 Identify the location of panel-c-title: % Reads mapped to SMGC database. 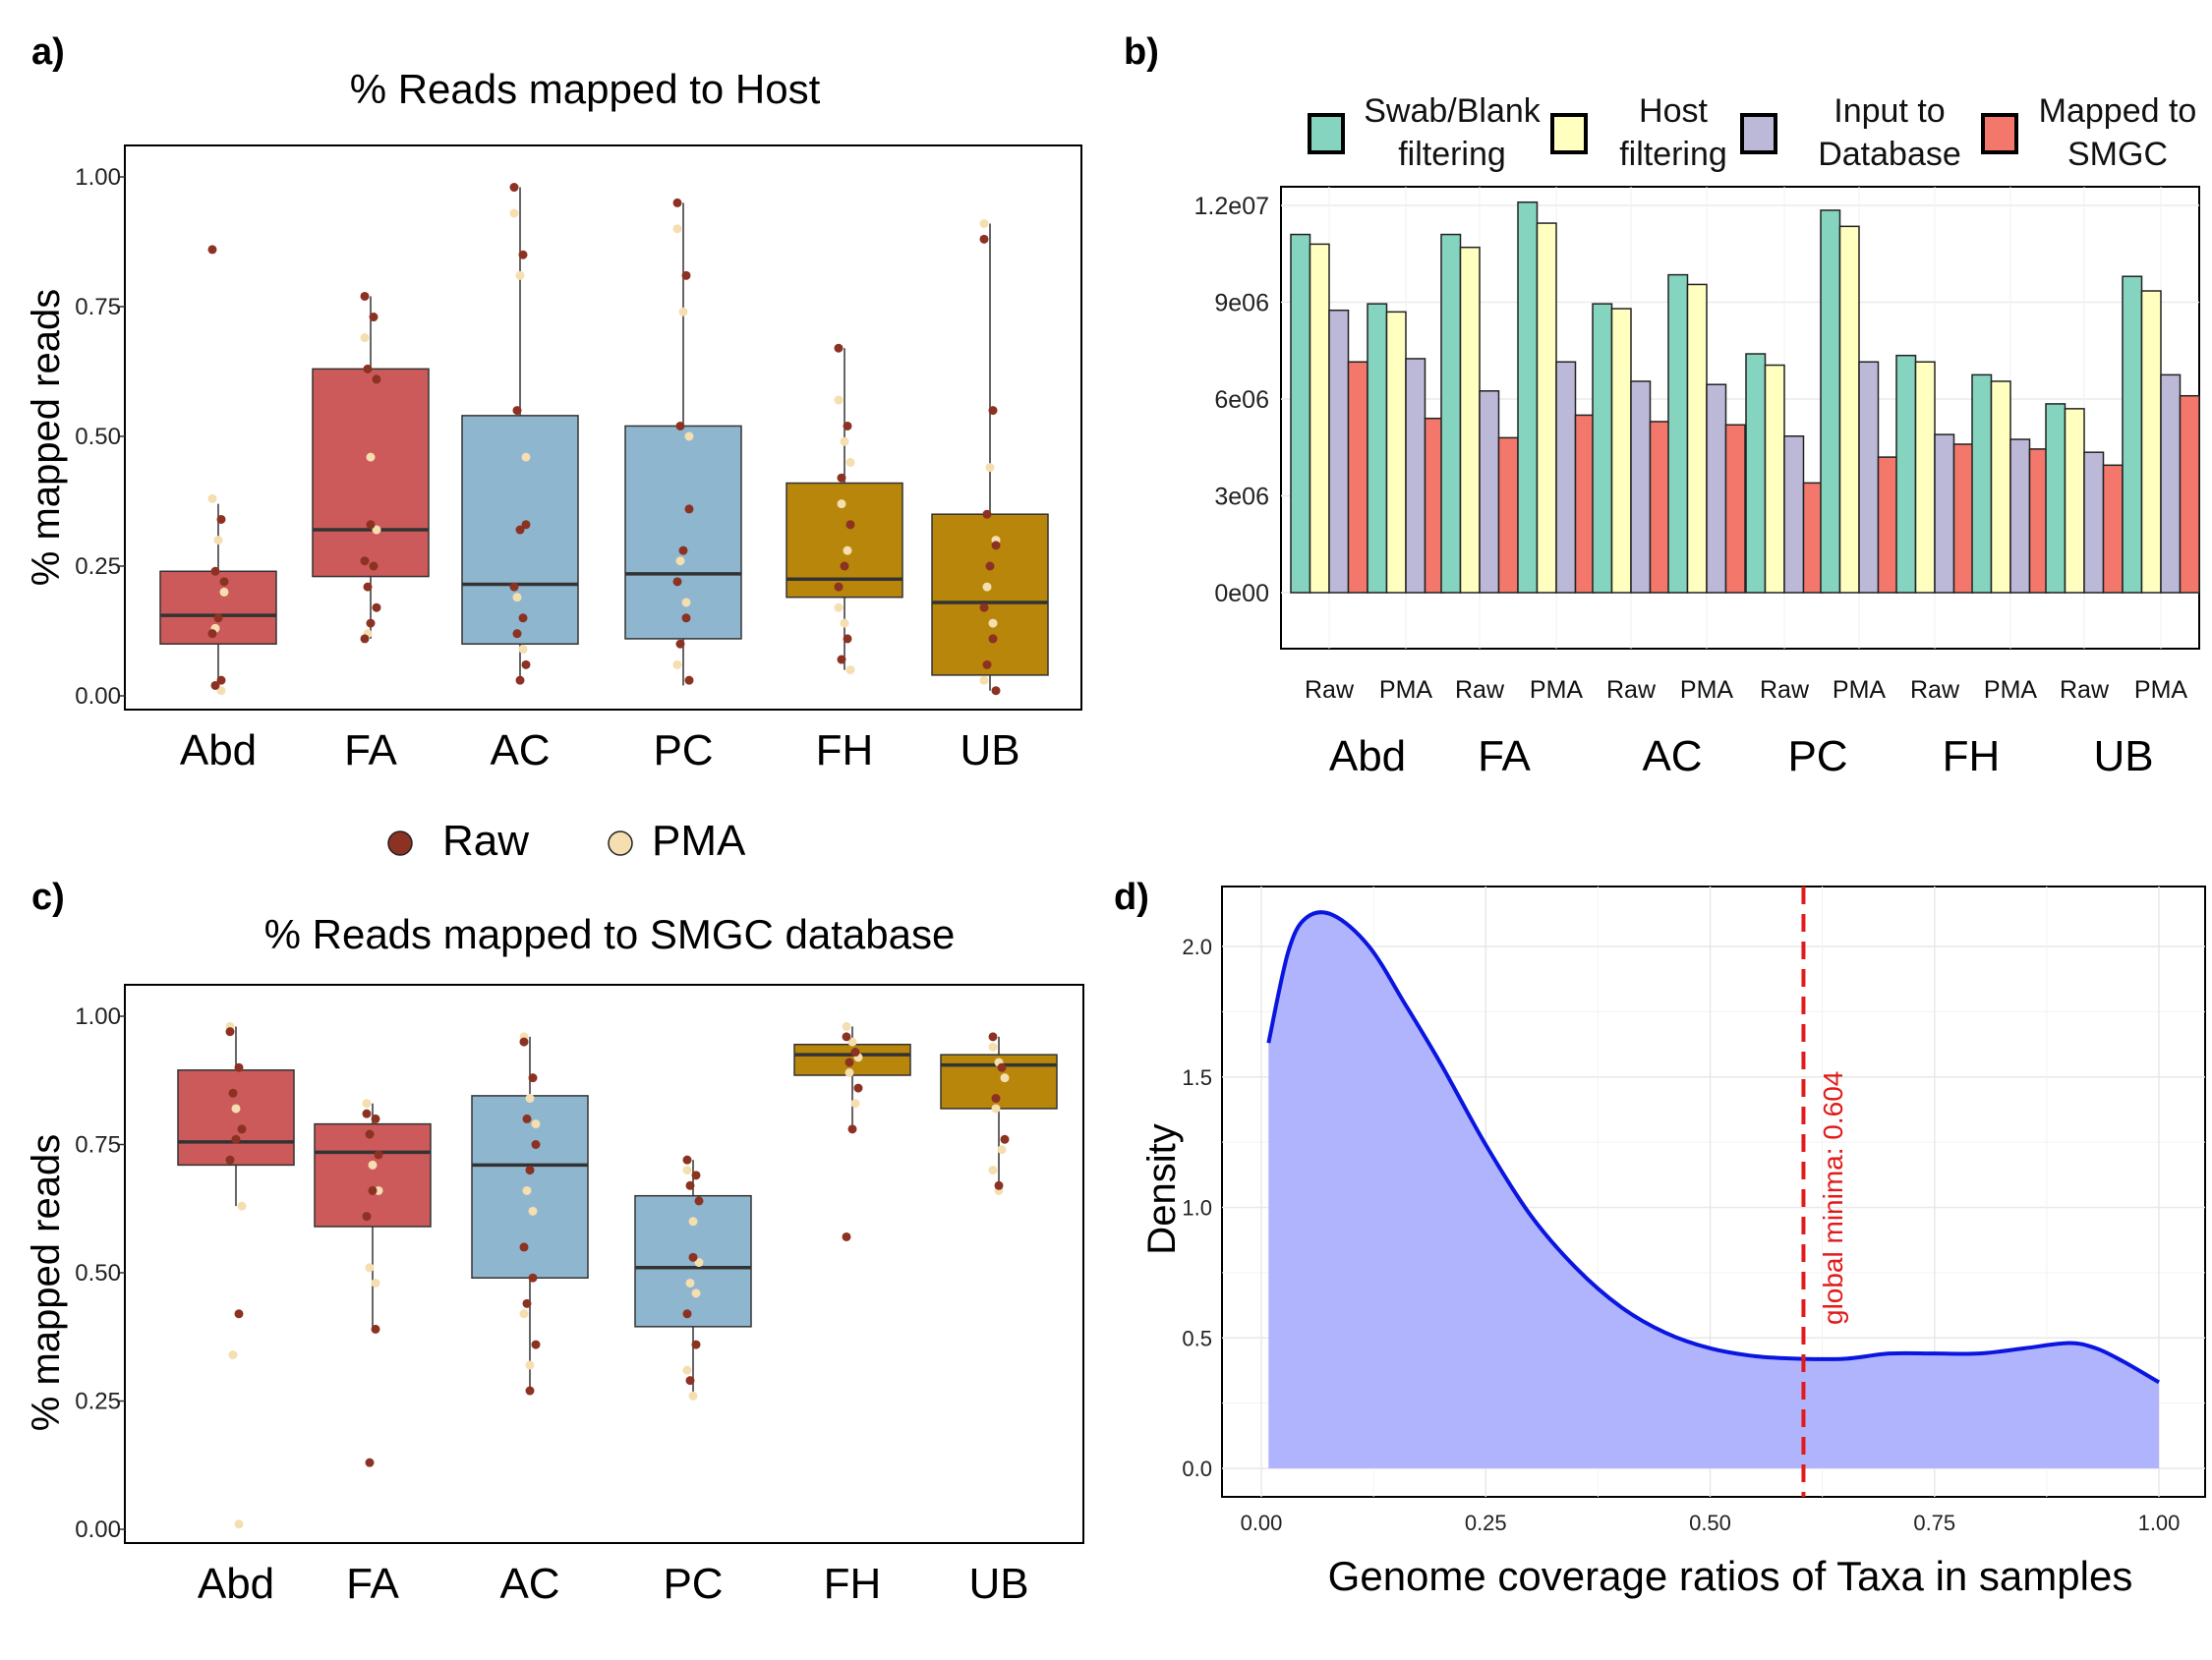
(610, 934).